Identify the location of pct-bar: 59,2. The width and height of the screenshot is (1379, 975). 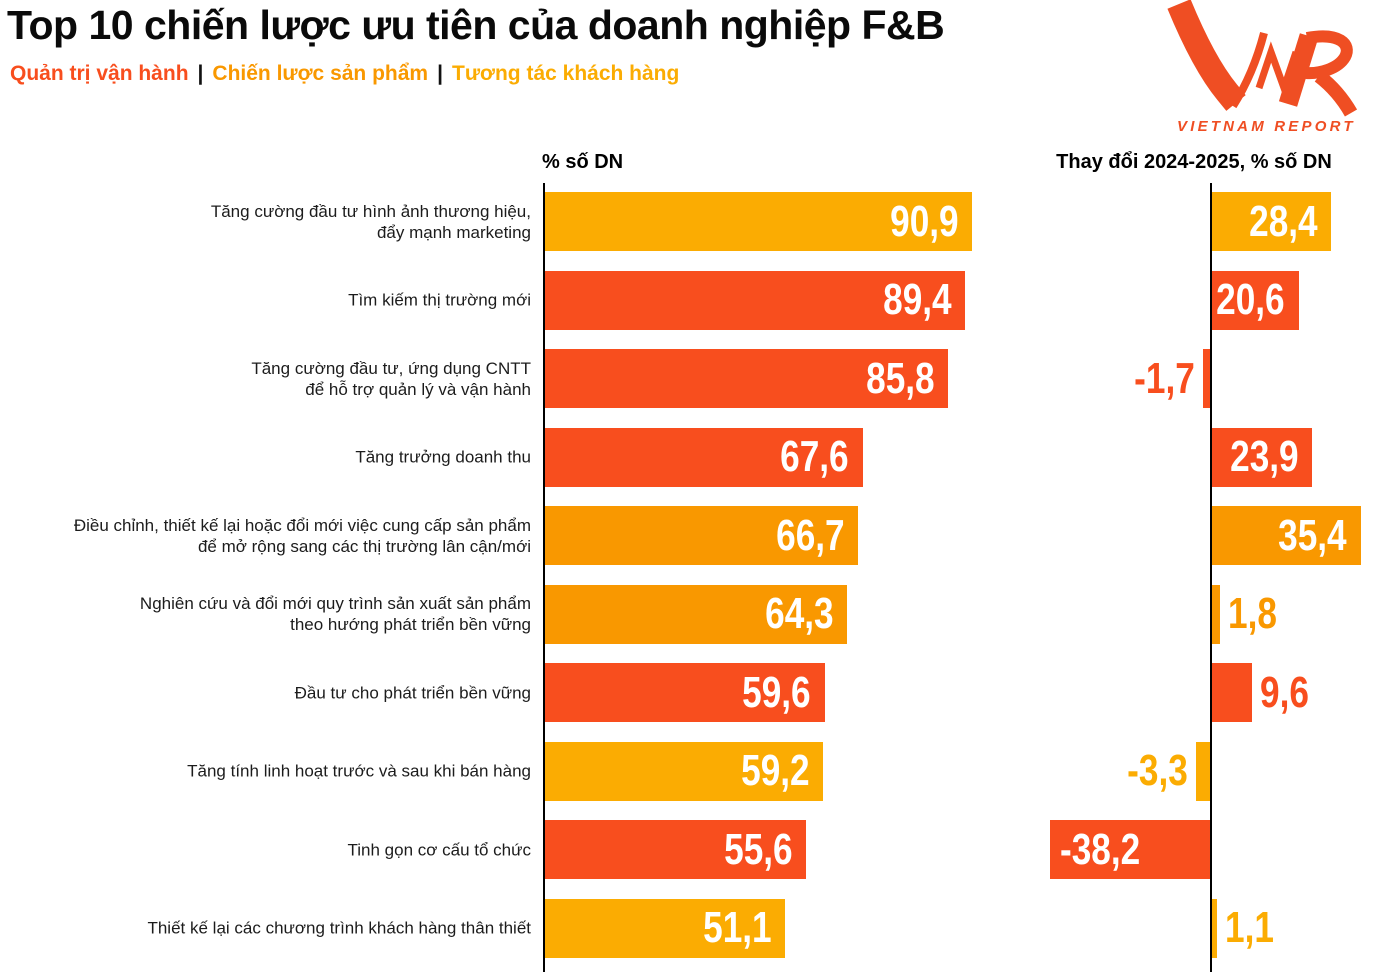
(684, 771).